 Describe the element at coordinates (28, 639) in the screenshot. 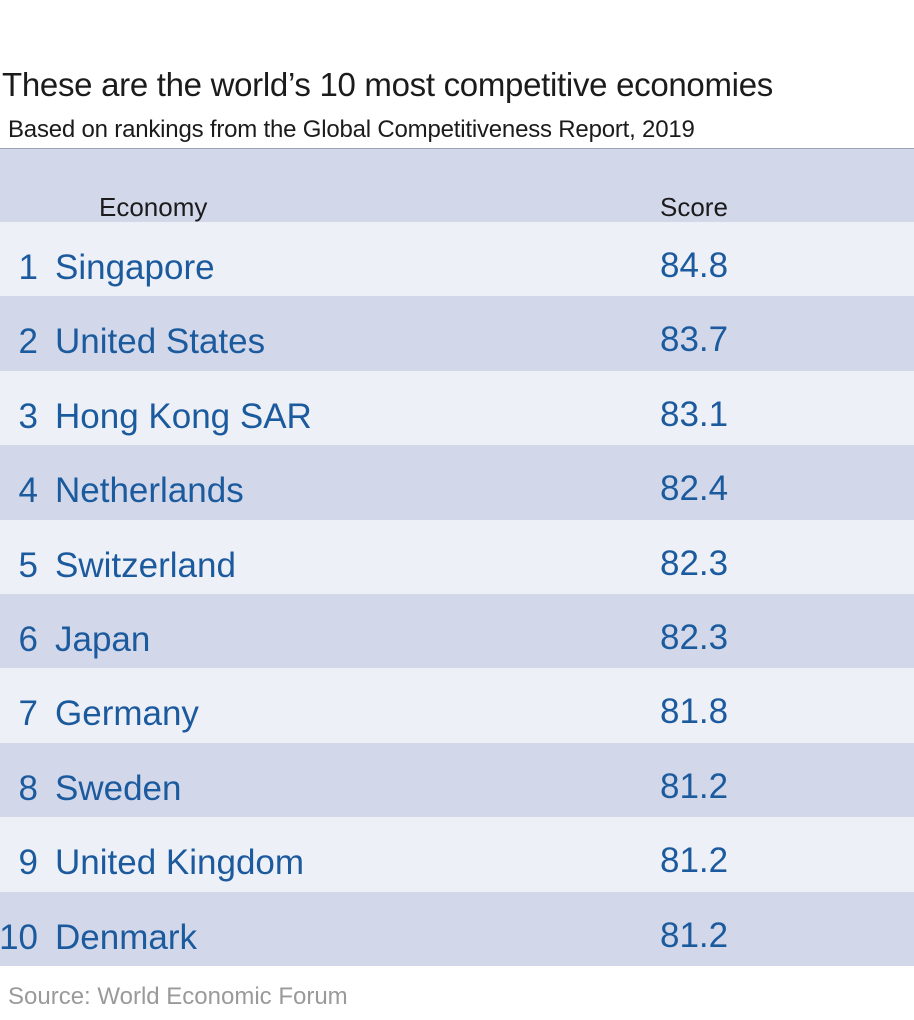

I see `row-rank: 6` at that location.